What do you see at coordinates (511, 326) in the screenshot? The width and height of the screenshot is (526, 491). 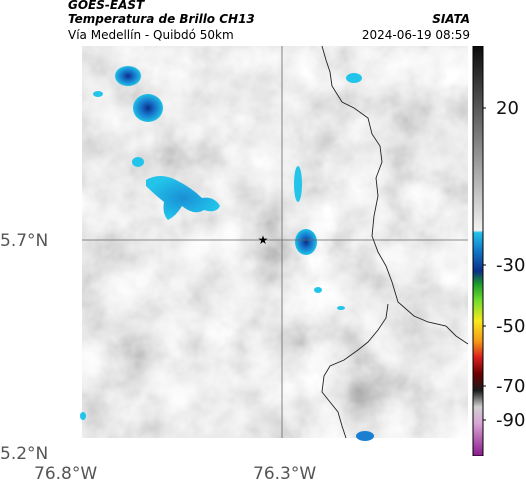 I see `colorbar-tick-label: -50` at bounding box center [511, 326].